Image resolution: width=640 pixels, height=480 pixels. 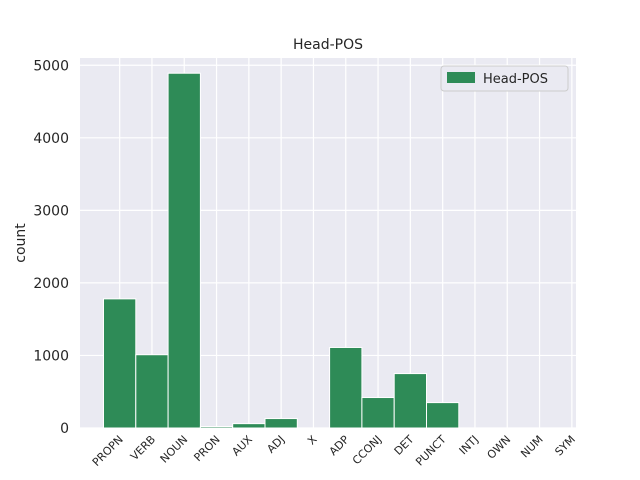 What do you see at coordinates (404, 445) in the screenshot?
I see `x-tick-label: DET` at bounding box center [404, 445].